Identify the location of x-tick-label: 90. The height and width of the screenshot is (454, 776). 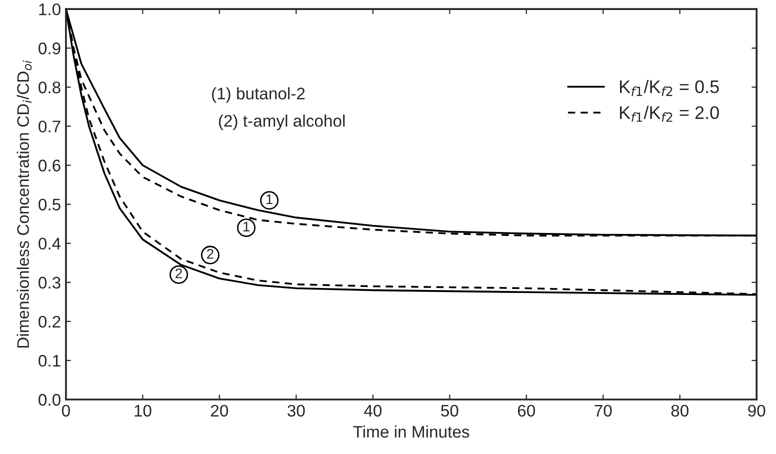
(757, 410).